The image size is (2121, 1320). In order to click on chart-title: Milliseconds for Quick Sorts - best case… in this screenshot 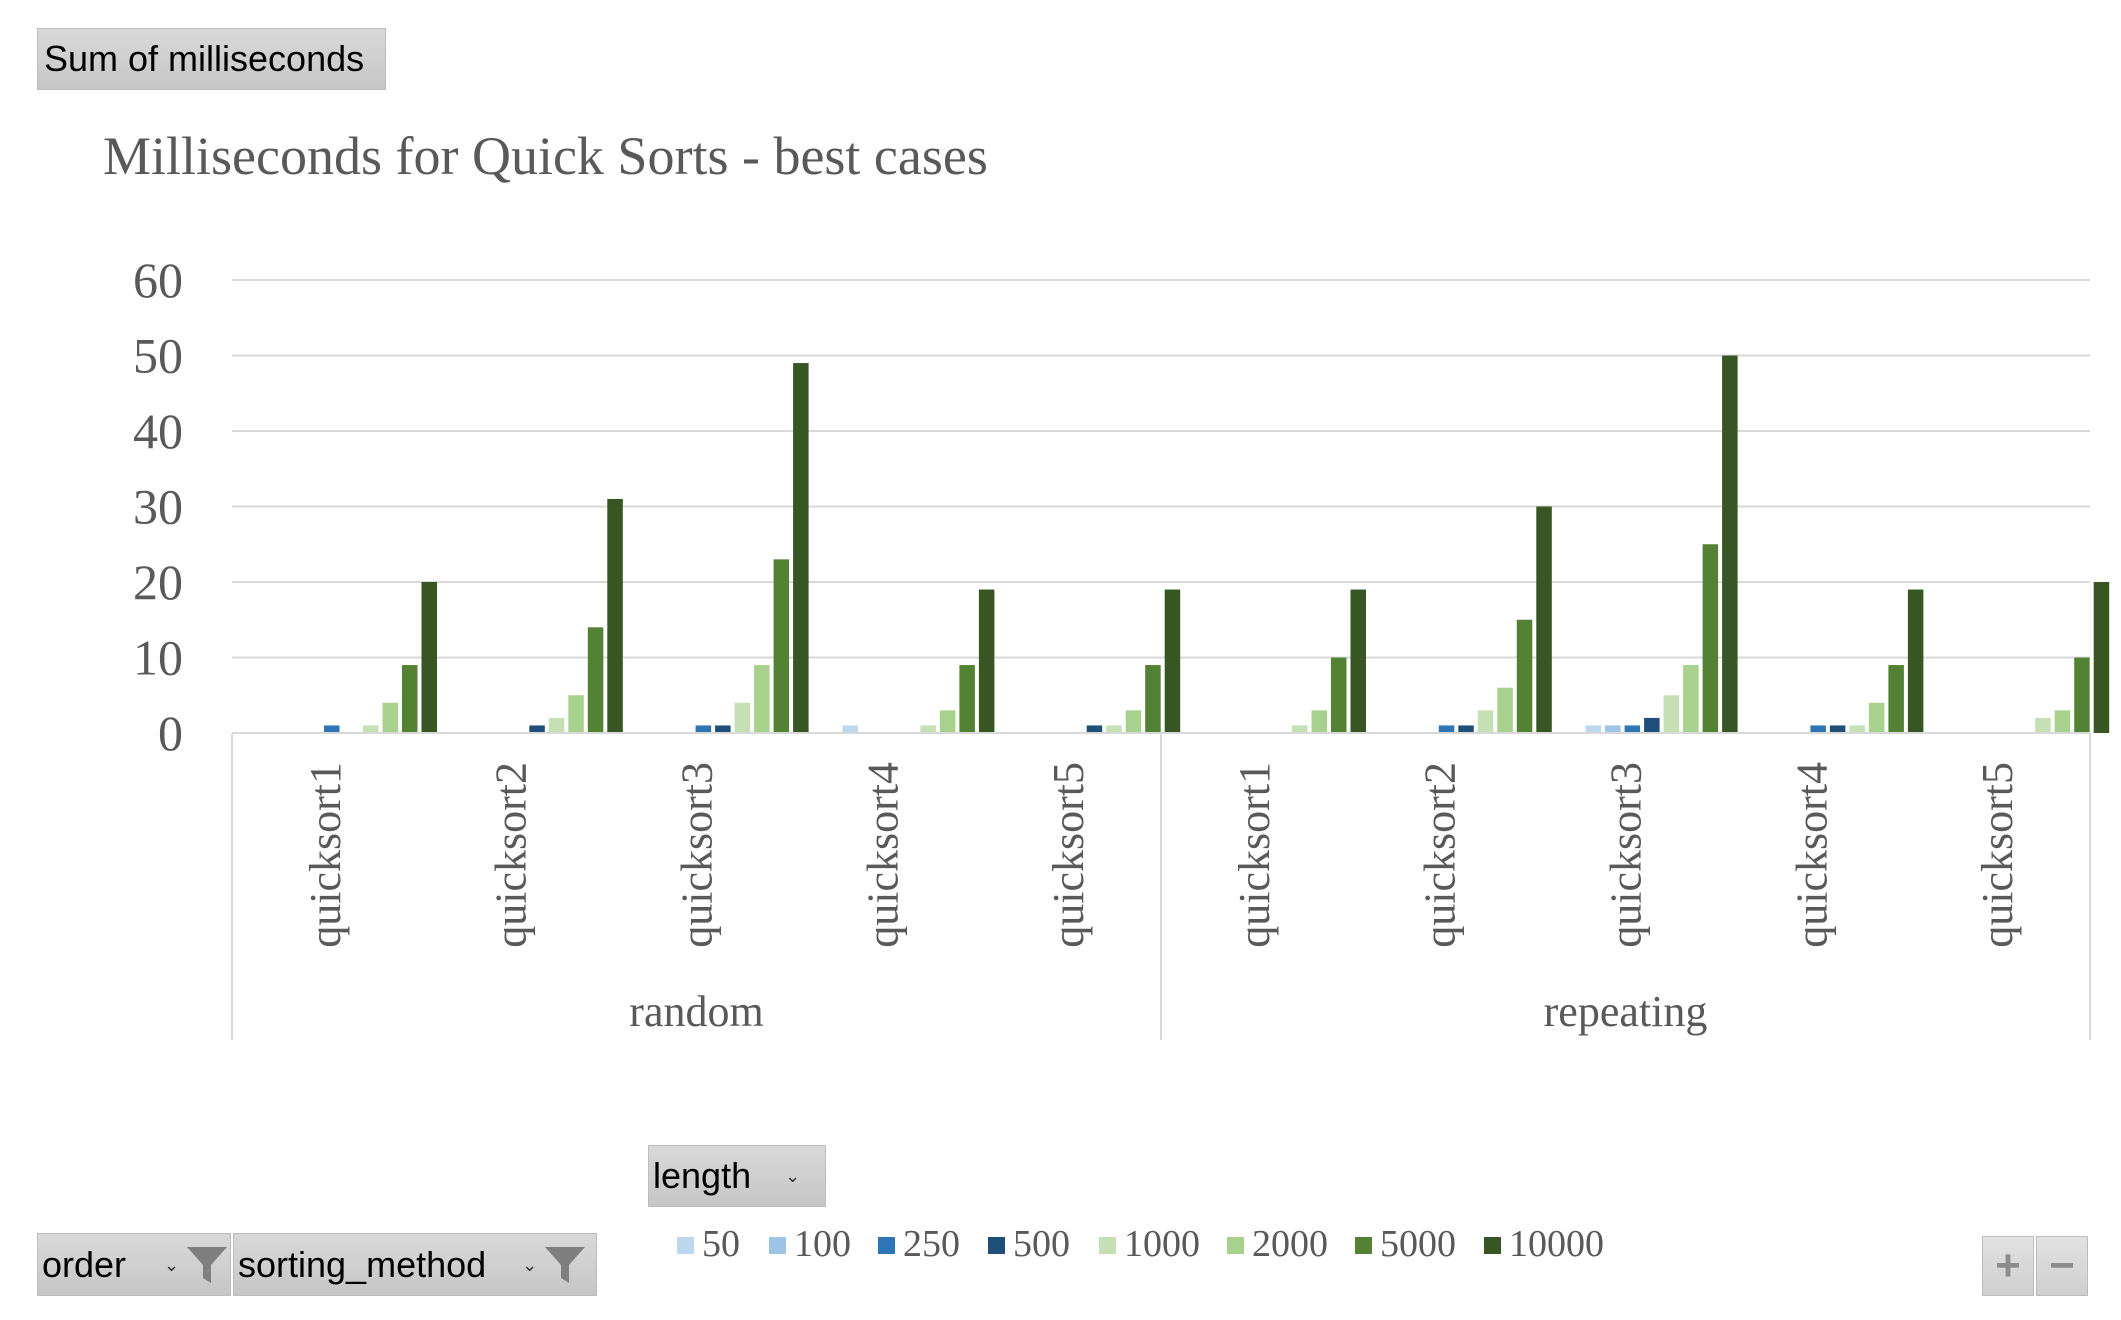, I will do `click(545, 156)`.